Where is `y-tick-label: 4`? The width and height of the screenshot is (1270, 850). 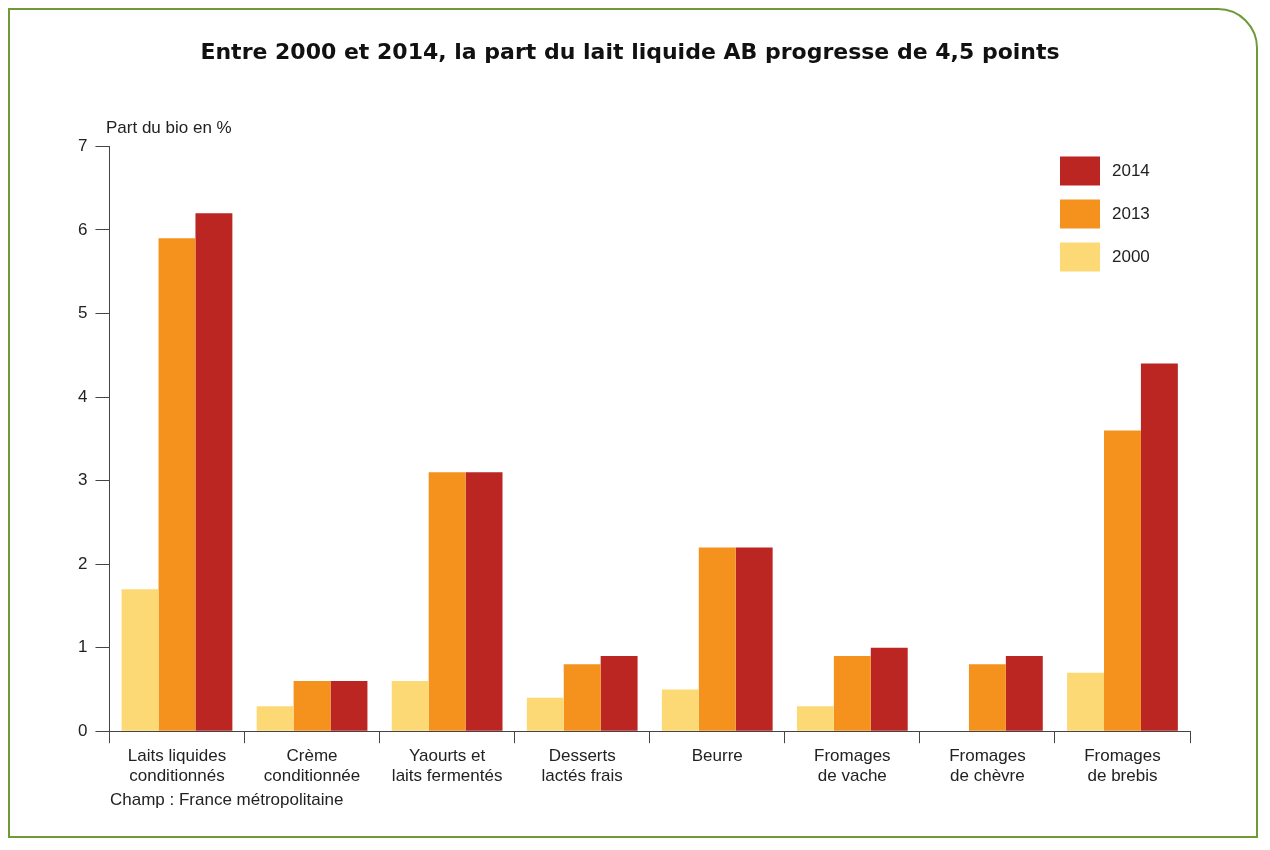
y-tick-label: 4 is located at coordinates (82, 396).